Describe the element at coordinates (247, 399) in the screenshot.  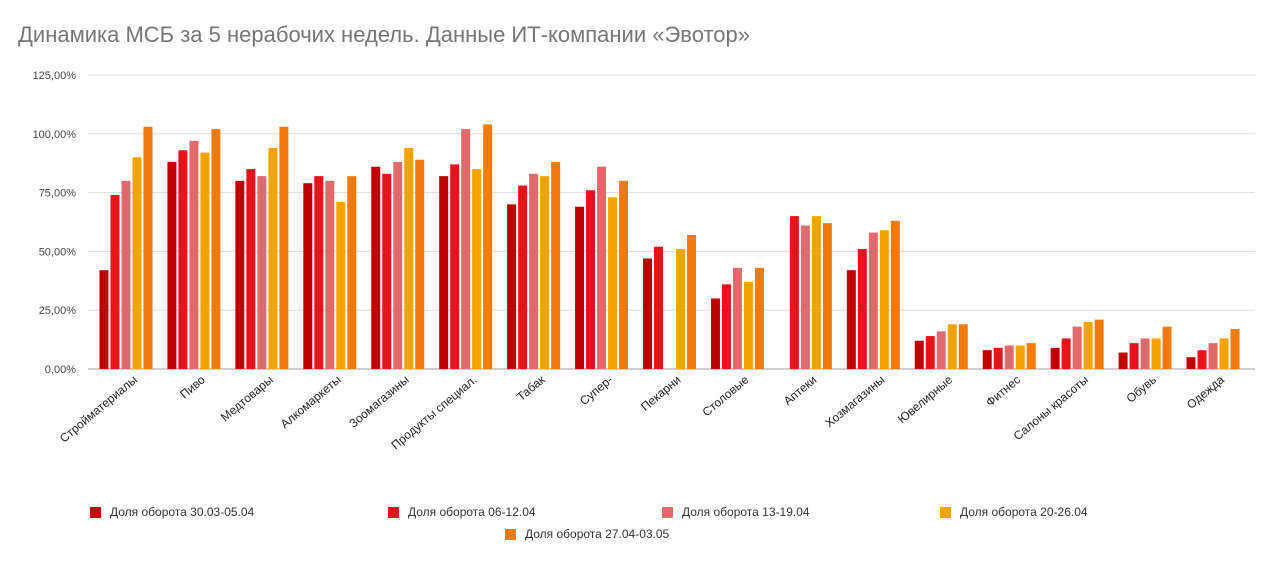
I see `x-tick-label: Медтовары` at that location.